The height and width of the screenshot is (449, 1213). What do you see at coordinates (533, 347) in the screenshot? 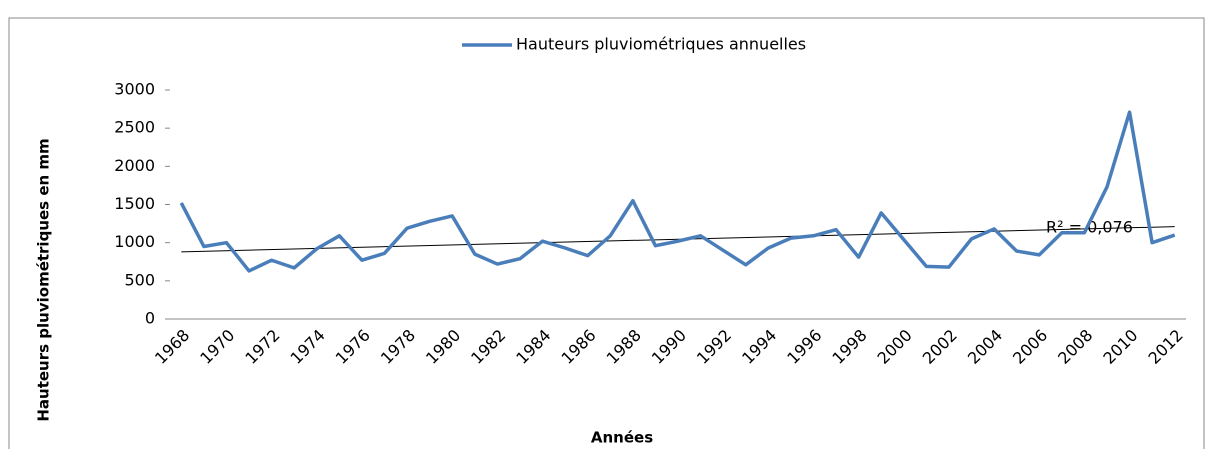
I see `x-tick-label: 1984` at bounding box center [533, 347].